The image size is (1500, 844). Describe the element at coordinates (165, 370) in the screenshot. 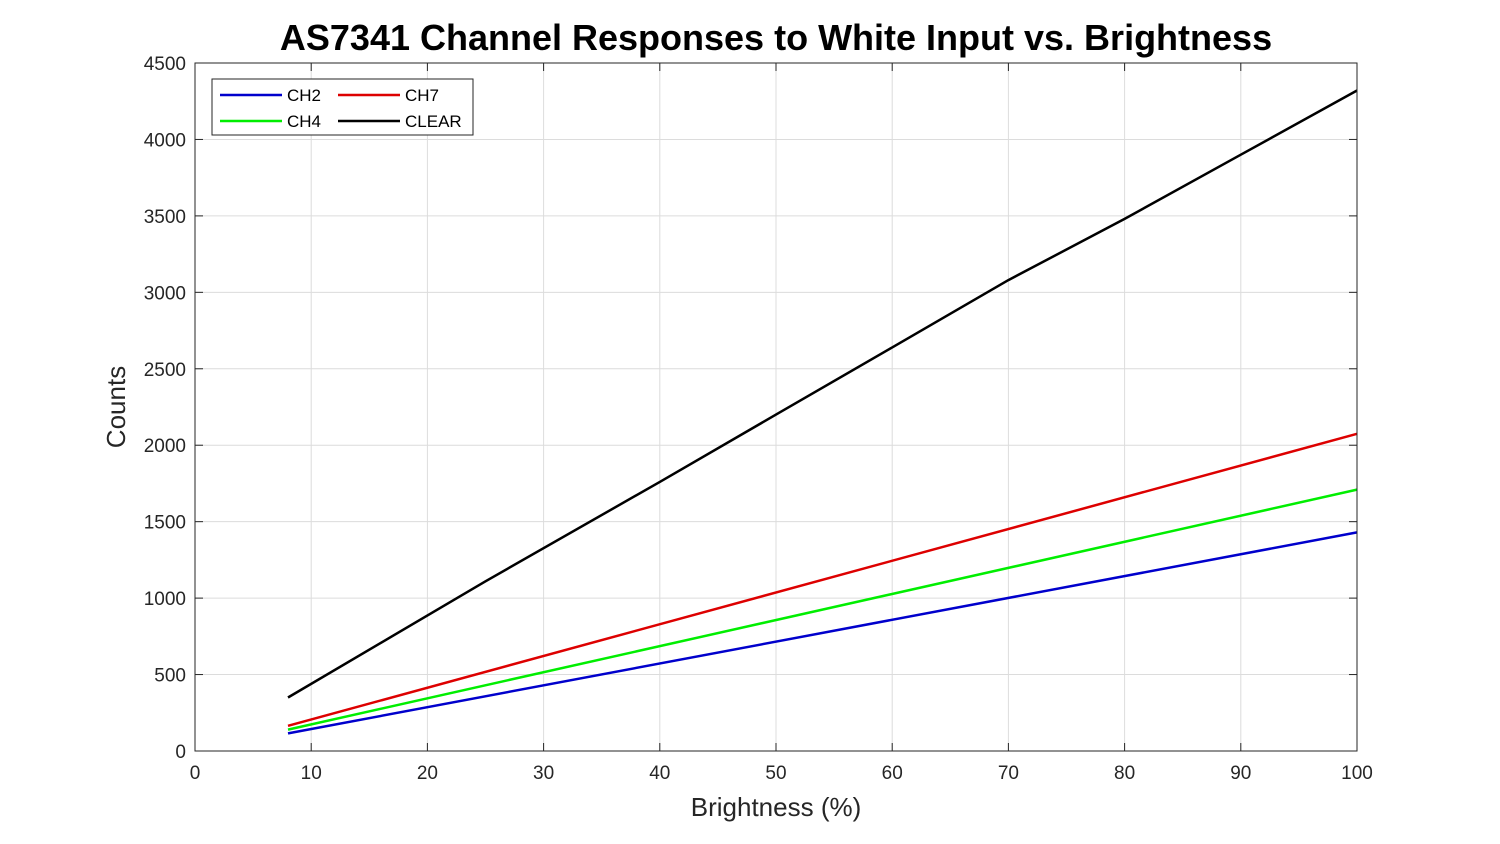

I see `y-tick-label: 2500` at that location.